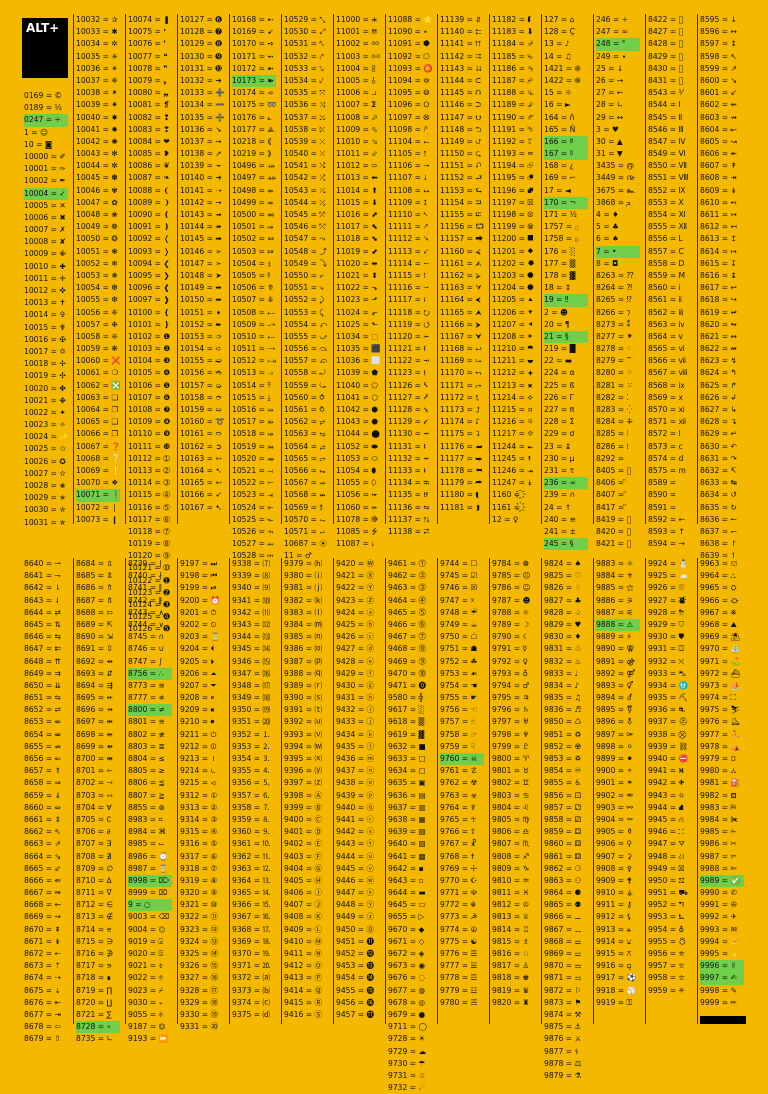 This screenshot has height=1094, width=768. Describe the element at coordinates (306, 930) in the screenshot. I see `code-entry: 9409 = Ⓛ` at that location.